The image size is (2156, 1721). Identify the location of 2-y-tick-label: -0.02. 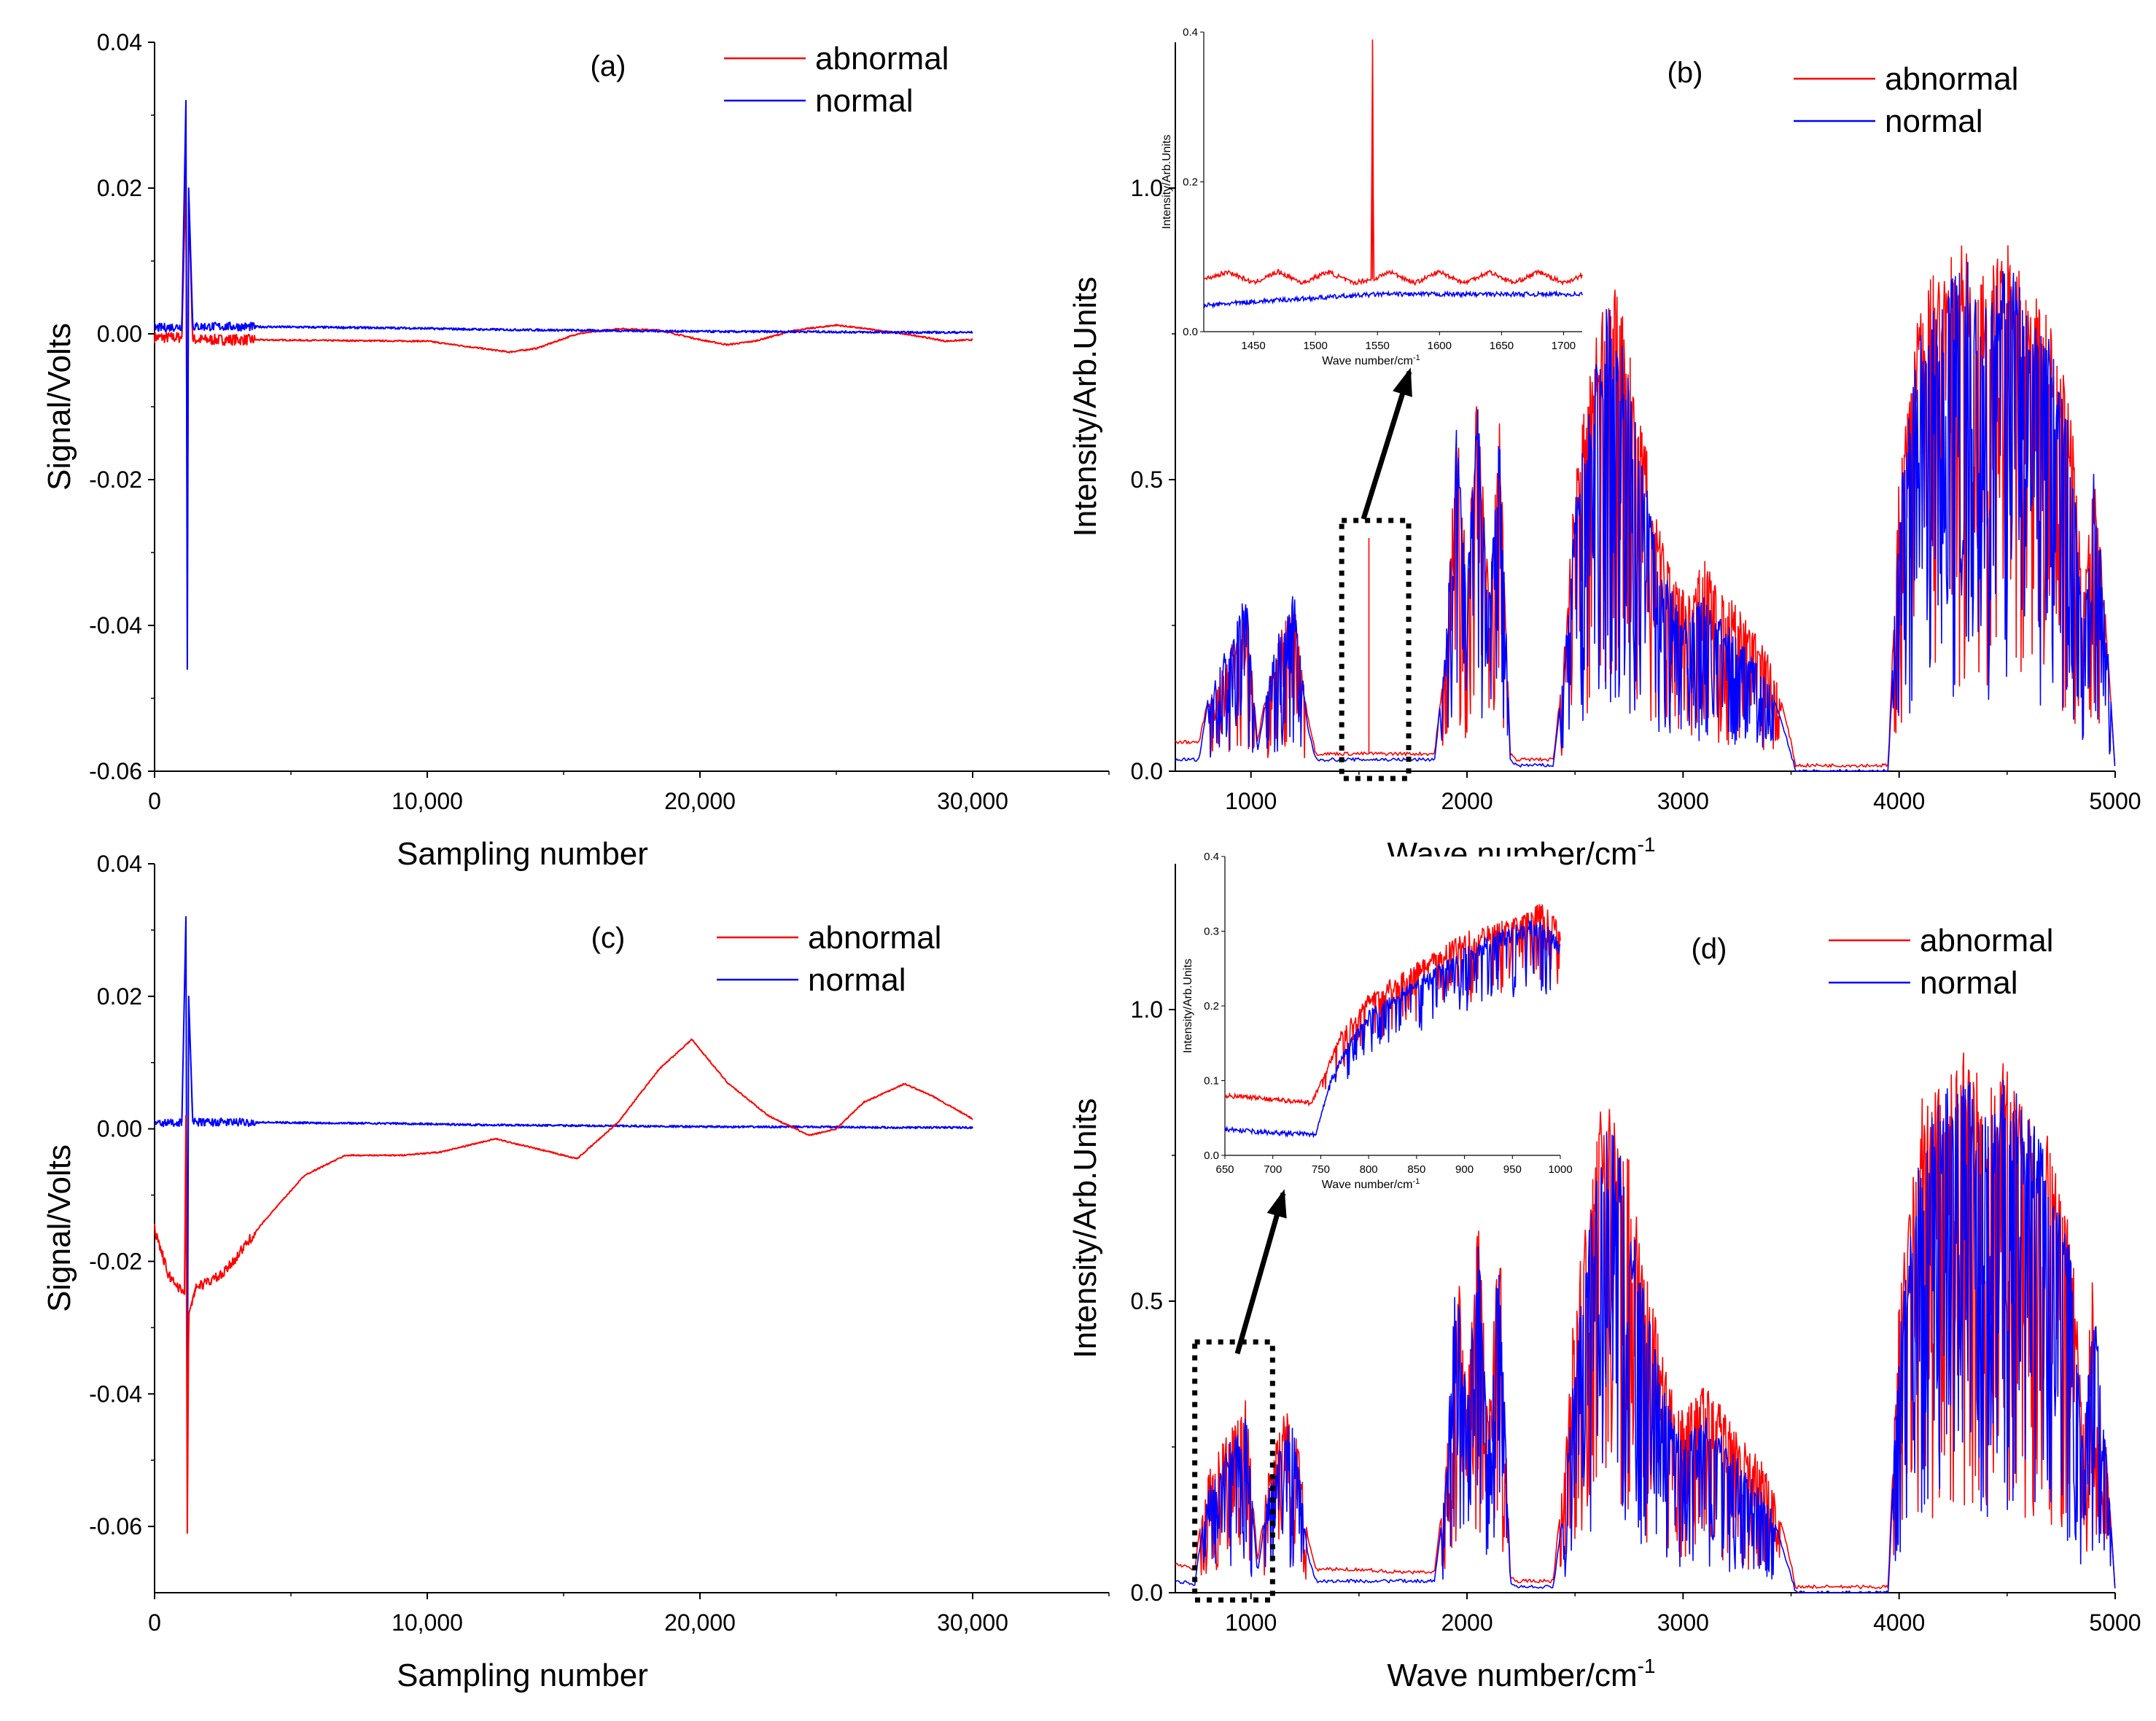
(116, 1261).